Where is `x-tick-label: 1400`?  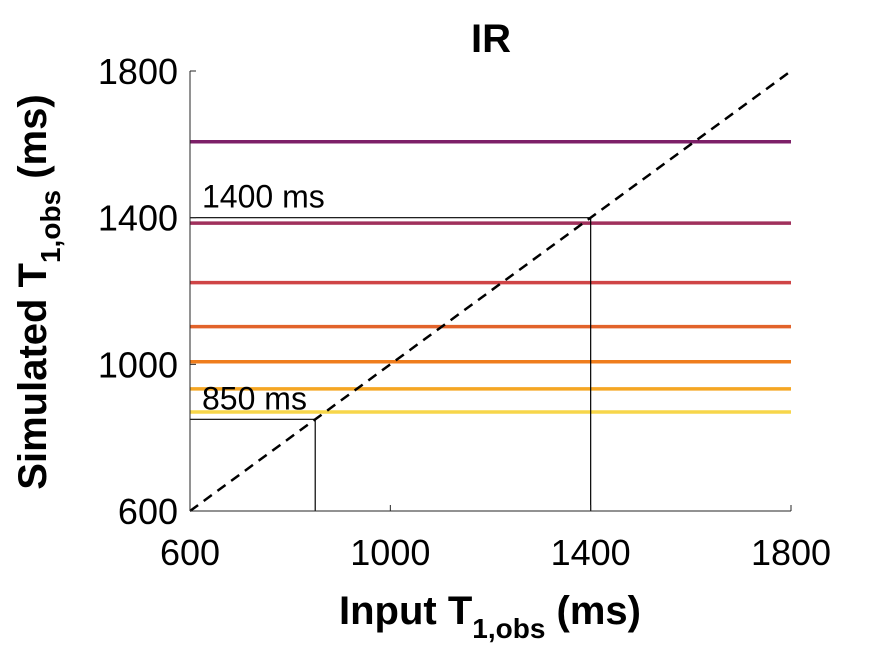 x-tick-label: 1400 is located at coordinates (591, 552).